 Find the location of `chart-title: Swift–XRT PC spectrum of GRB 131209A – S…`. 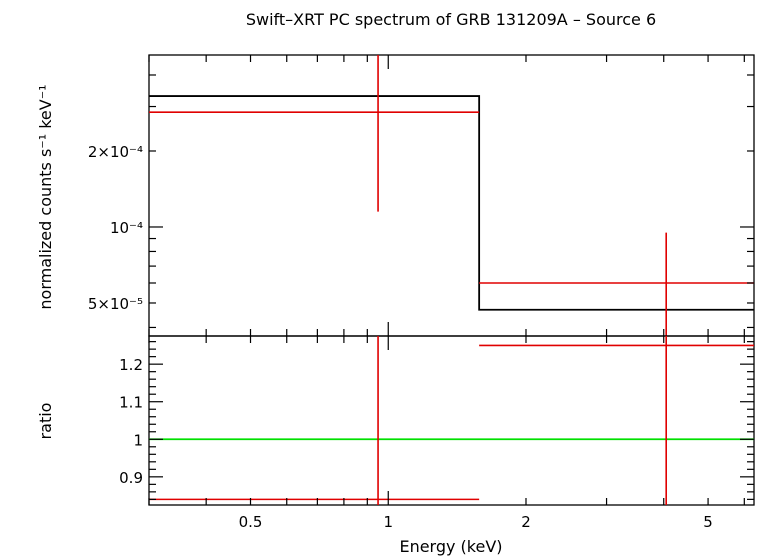

chart-title: Swift–XRT PC spectrum of GRB 131209A – S… is located at coordinates (451, 19).